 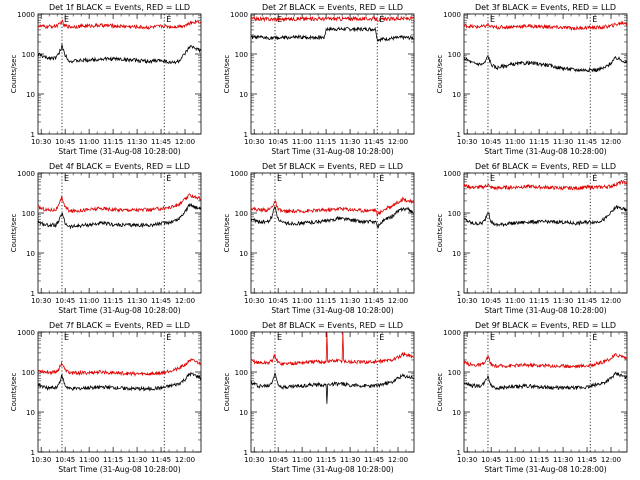 I want to click on panel-title: Det 8f BLACK = Events, RED = LLD, so click(x=332, y=325).